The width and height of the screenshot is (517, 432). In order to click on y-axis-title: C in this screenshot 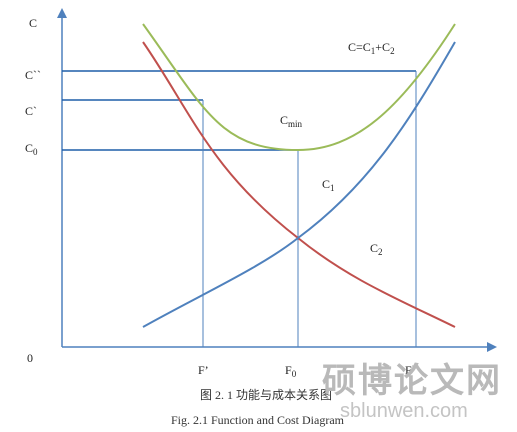, I will do `click(33, 23)`.